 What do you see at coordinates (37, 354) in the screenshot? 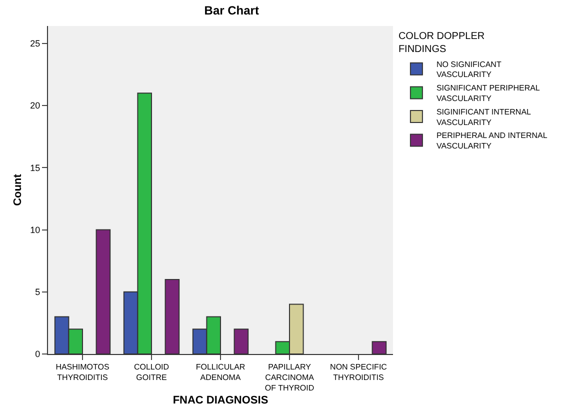
I see `y-tick-label: 0` at bounding box center [37, 354].